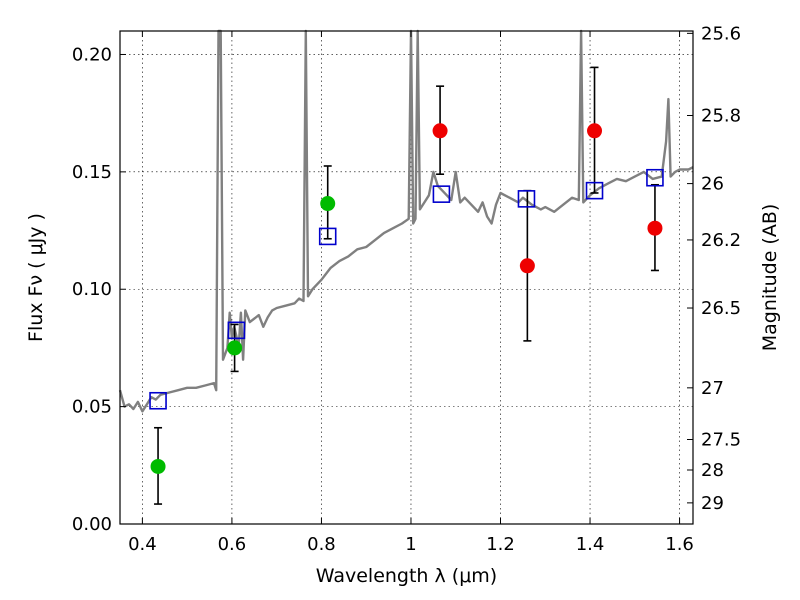  Describe the element at coordinates (712, 470) in the screenshot. I see `right-tick-label: 28` at that location.